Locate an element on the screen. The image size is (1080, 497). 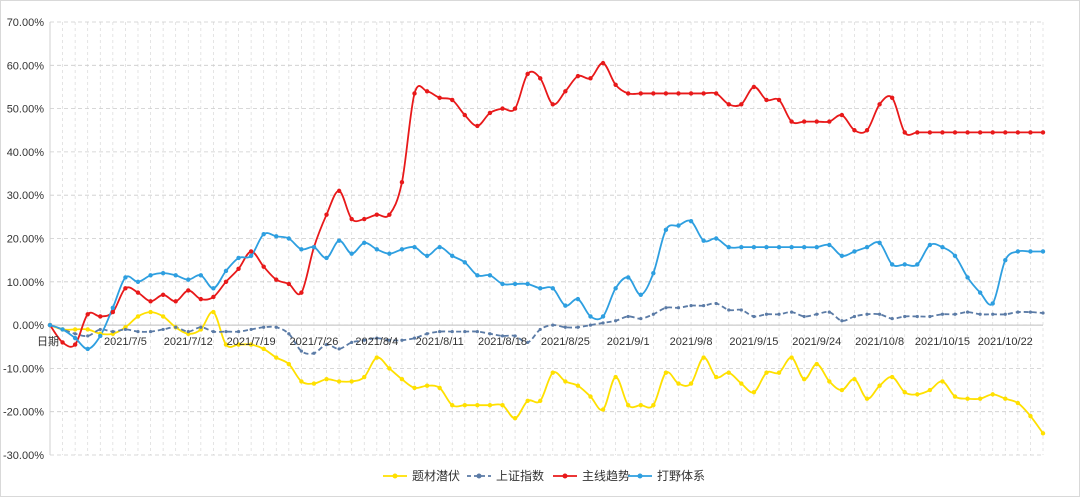
x-tick-label: 2021/7/12 is located at coordinates (188, 342).